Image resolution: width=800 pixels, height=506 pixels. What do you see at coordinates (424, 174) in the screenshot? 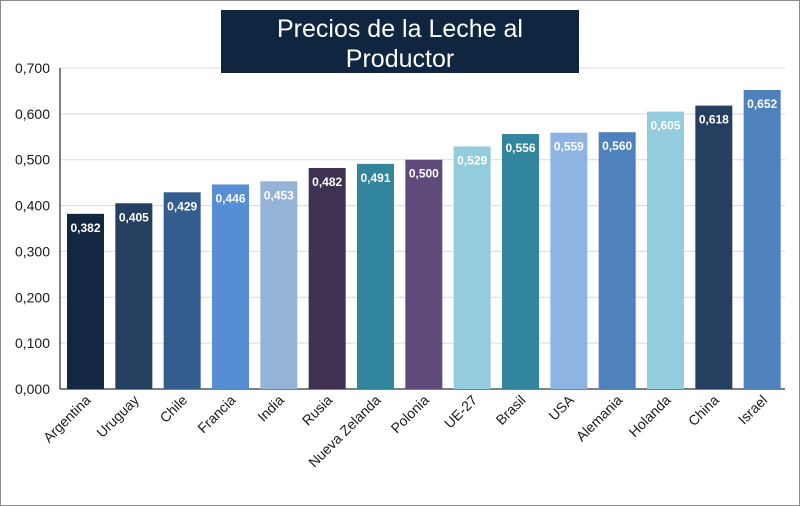
I see `value-label: 0,500` at bounding box center [424, 174].